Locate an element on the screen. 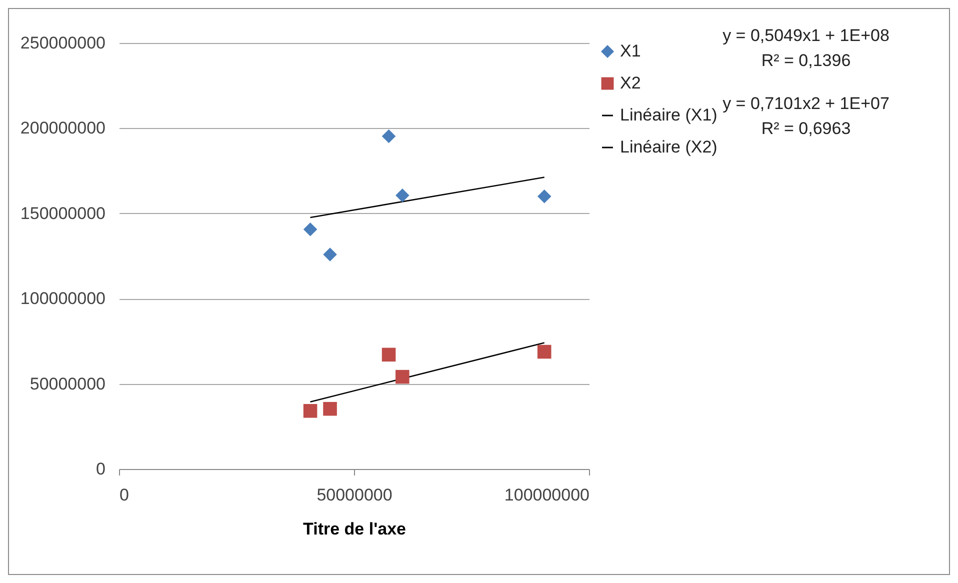  text: R² = 0,1396 is located at coordinates (806, 61).